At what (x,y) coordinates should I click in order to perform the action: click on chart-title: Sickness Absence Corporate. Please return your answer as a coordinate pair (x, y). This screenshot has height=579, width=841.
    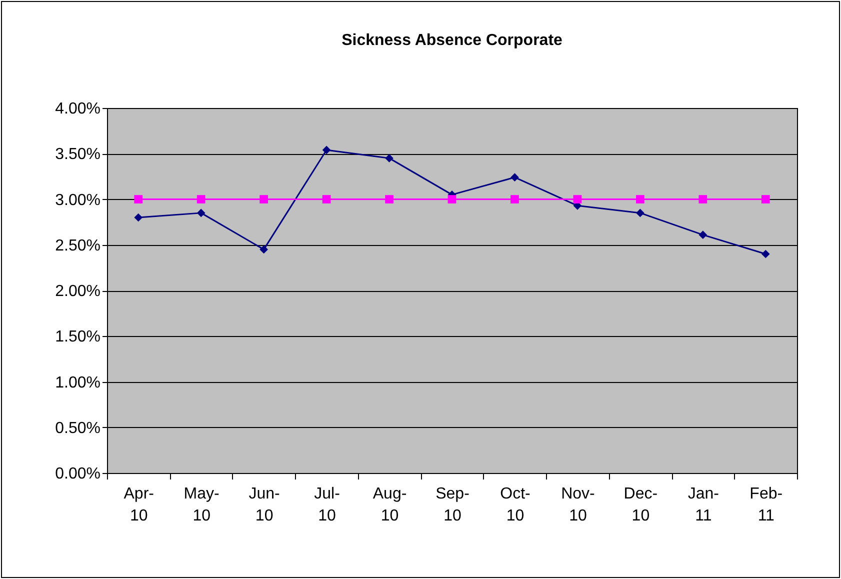
    Looking at the image, I should click on (452, 40).